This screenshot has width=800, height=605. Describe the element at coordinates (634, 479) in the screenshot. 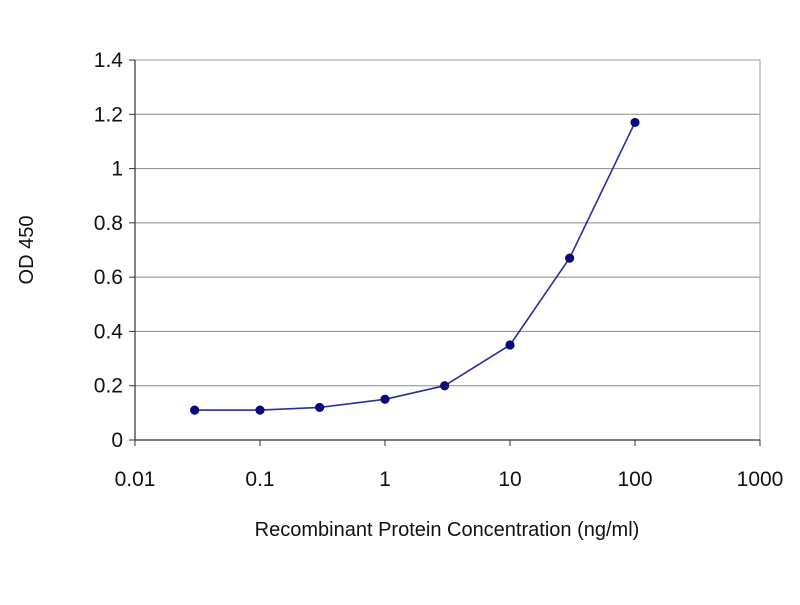

I see `x-tick-label: 100` at that location.